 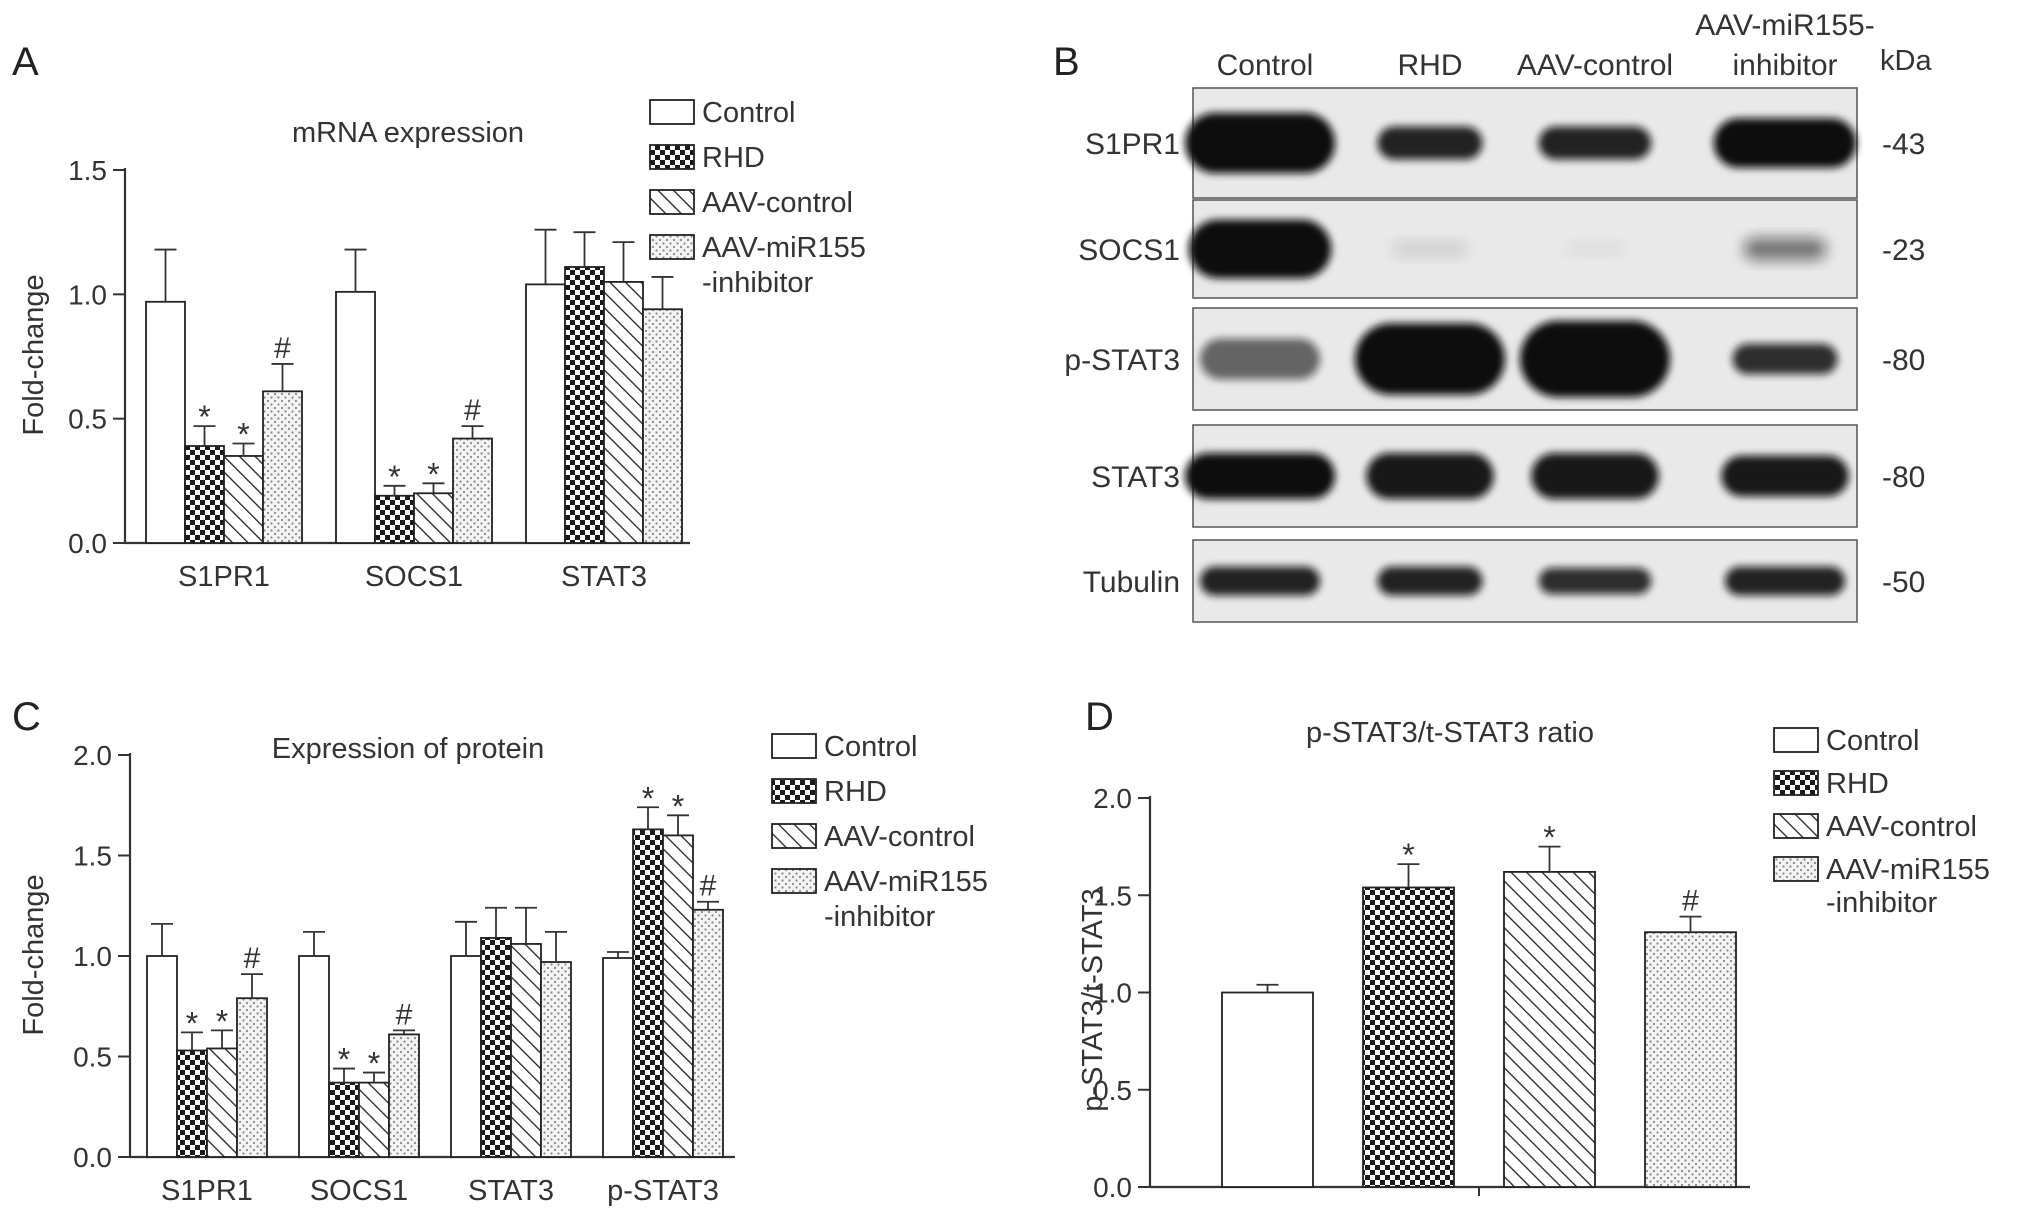 I want to click on panel-letter: D, so click(x=1099, y=717).